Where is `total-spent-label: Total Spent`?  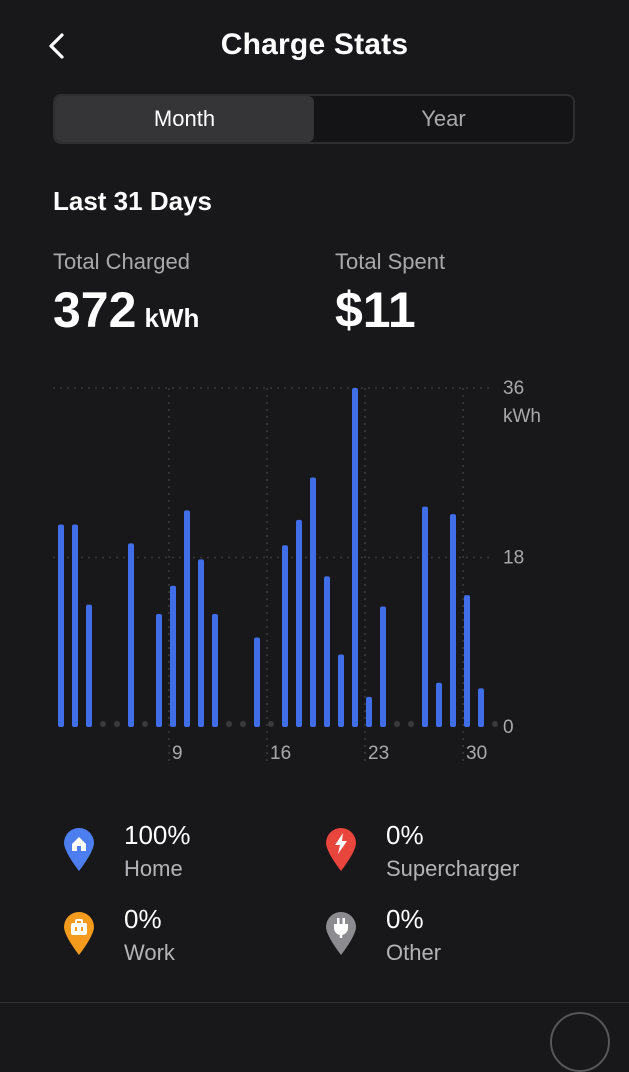
total-spent-label: Total Spent is located at coordinates (390, 261).